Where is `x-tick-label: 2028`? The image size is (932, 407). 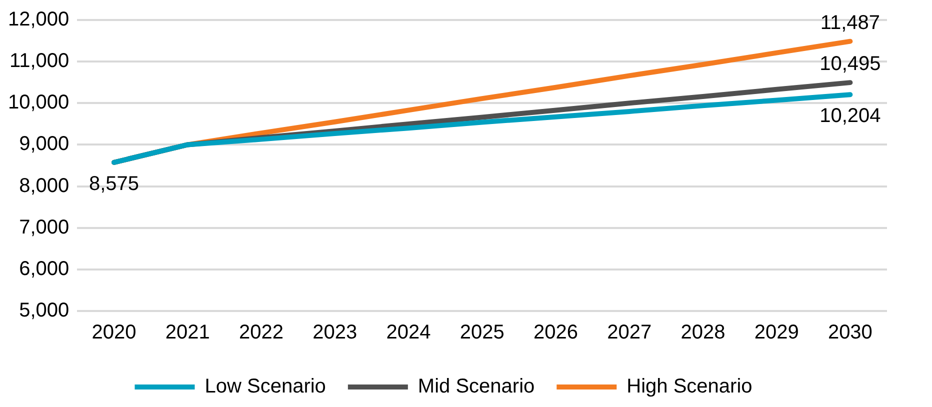
x-tick-label: 2028 is located at coordinates (703, 333).